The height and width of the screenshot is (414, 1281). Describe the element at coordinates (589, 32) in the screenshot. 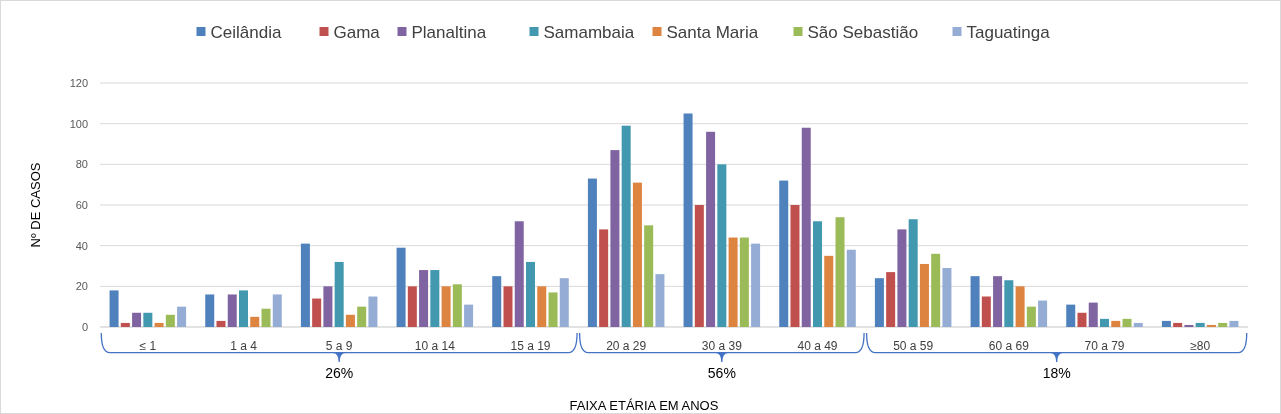

I see `legend-label: Samambaia` at that location.